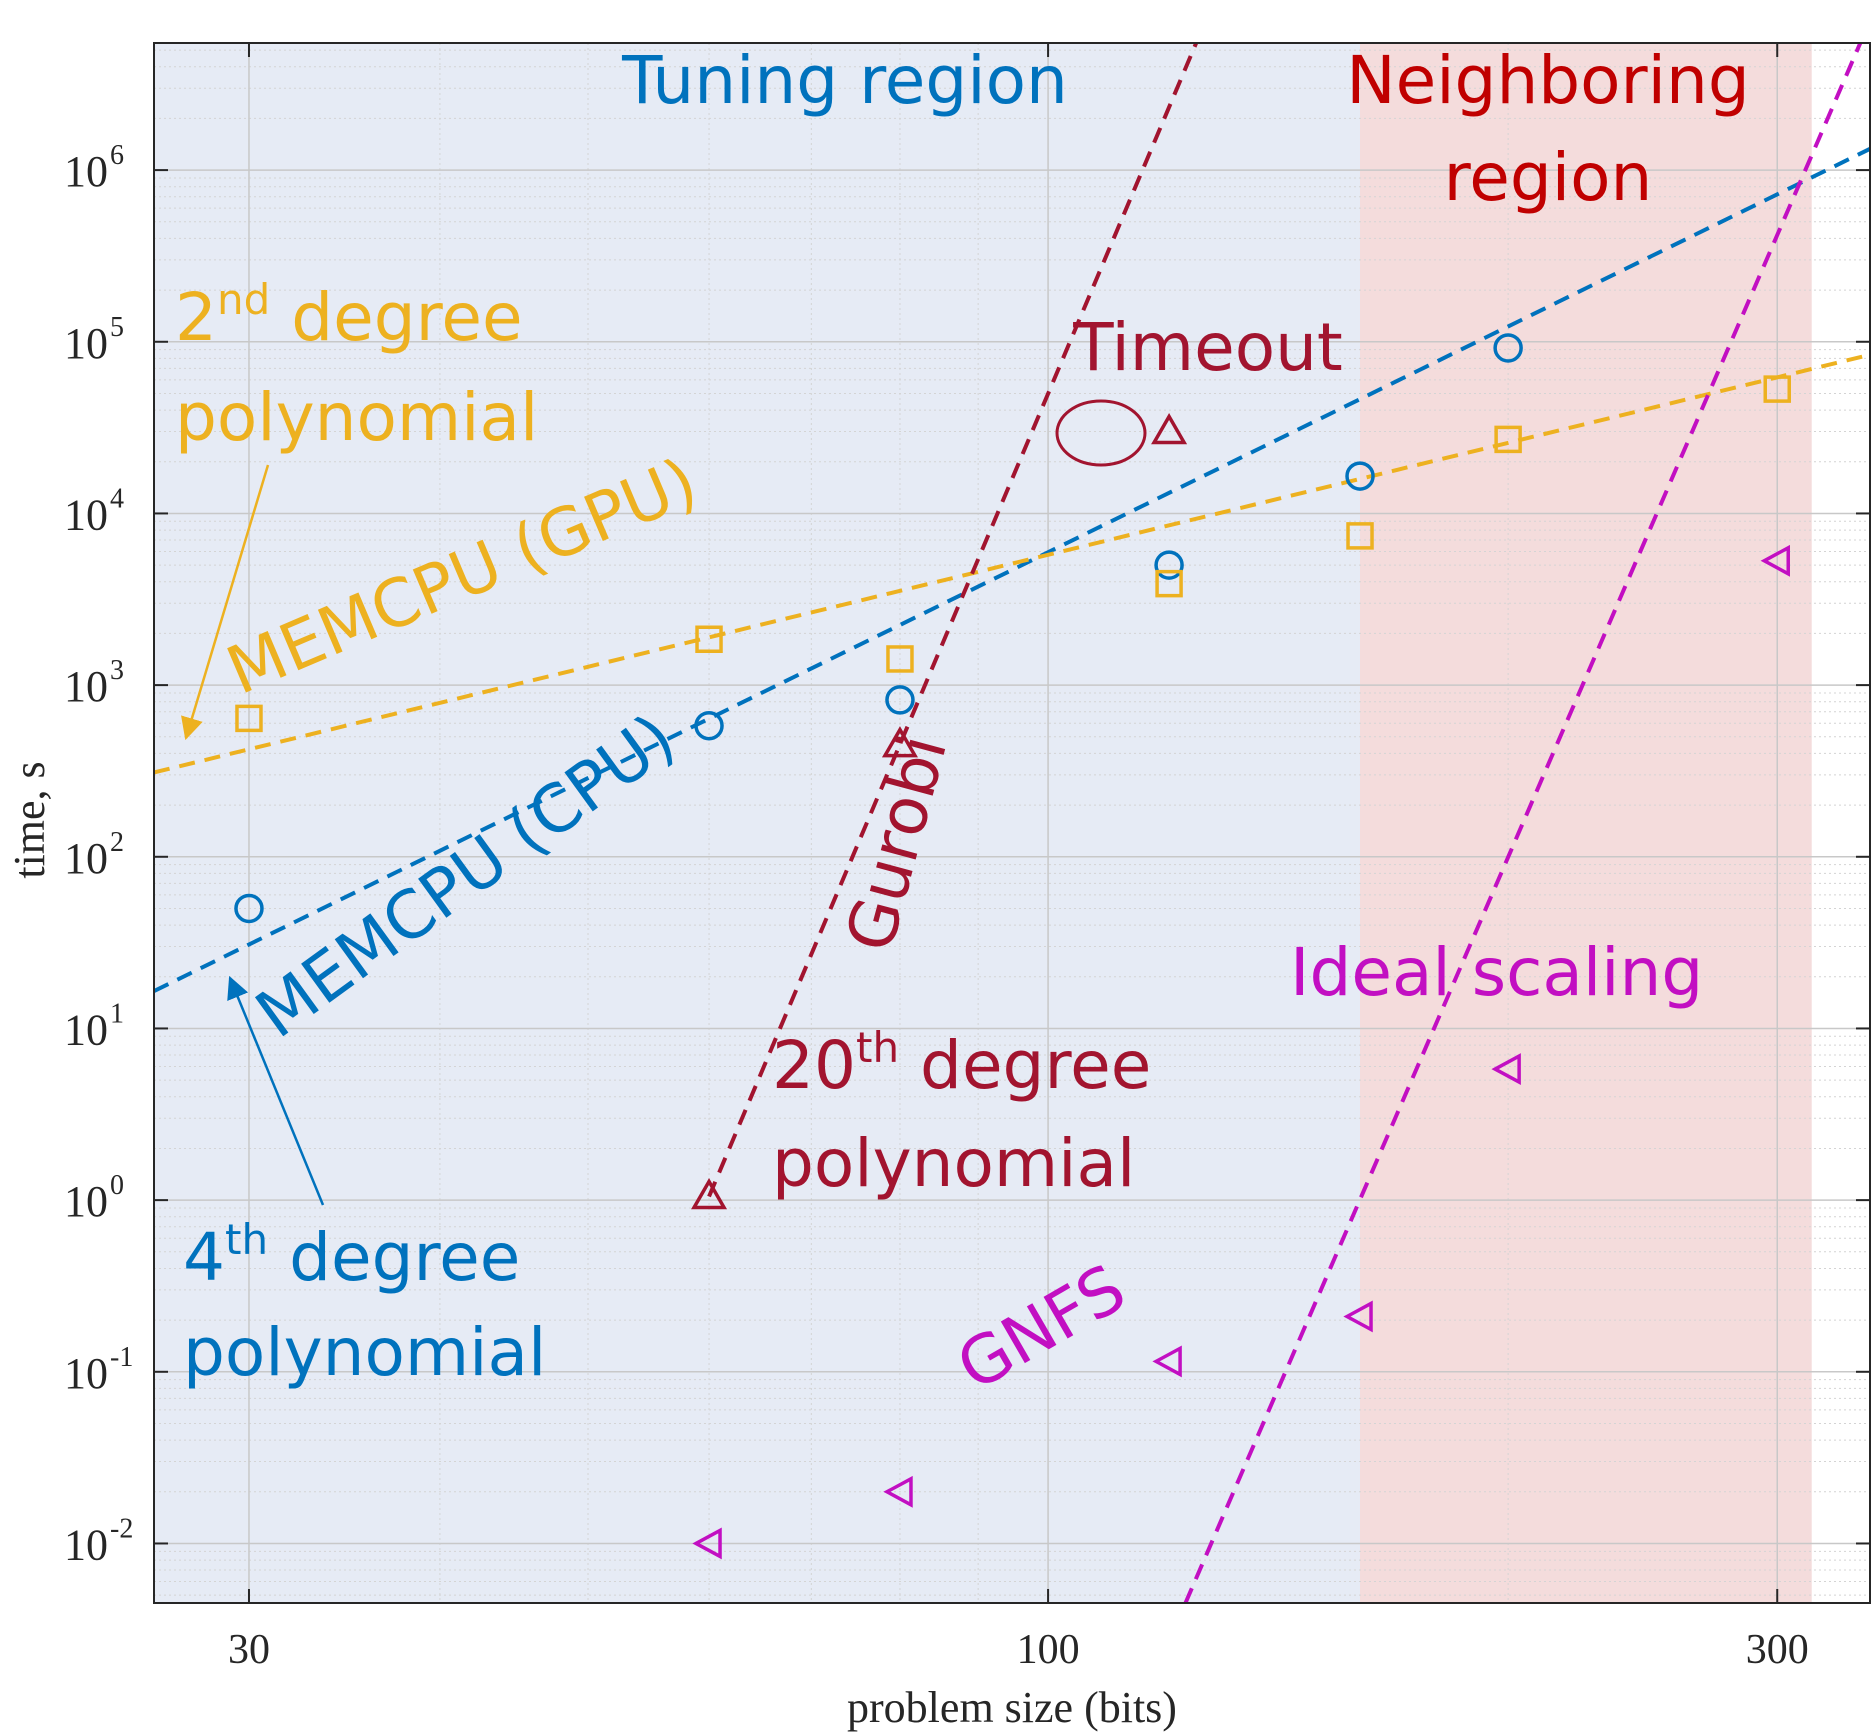 The height and width of the screenshot is (1734, 1876). I want to click on y-tick-exponent: 2, so click(117, 842).